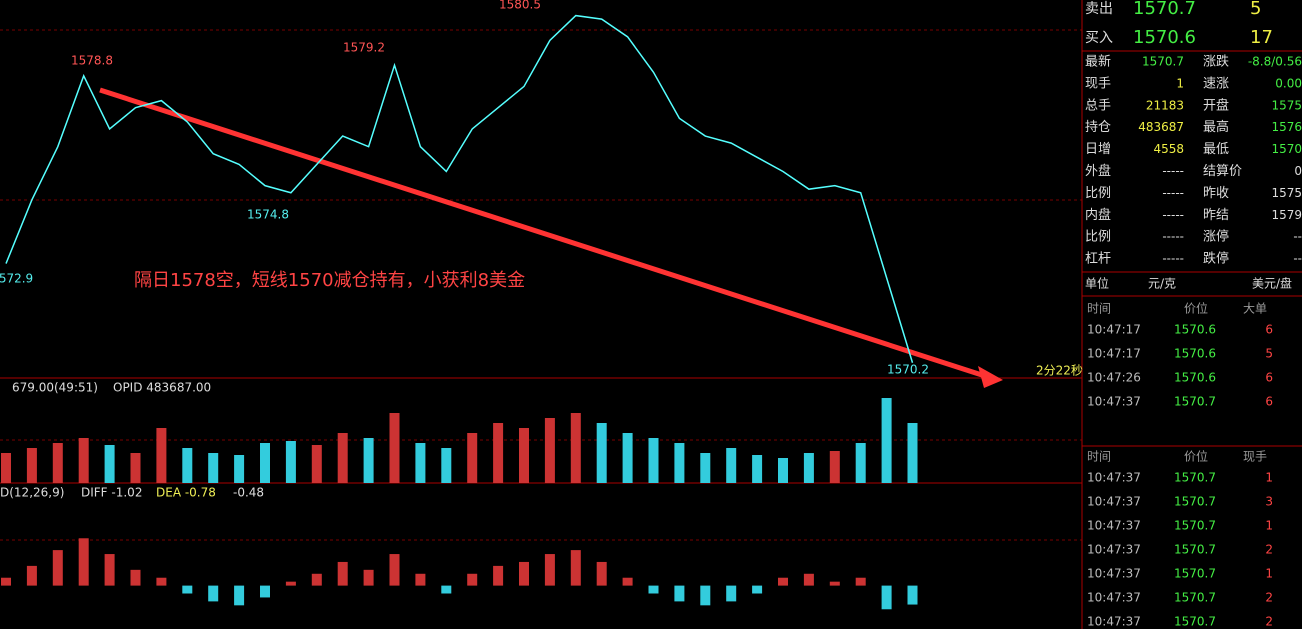  Describe the element at coordinates (1098, 62) in the screenshot. I see `stat-label: 最新` at that location.